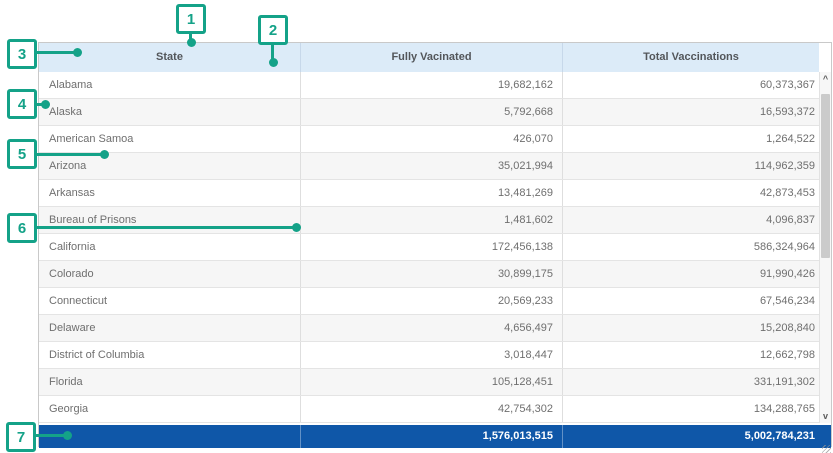 This screenshot has height=453, width=833. Describe the element at coordinates (77, 52) in the screenshot. I see `callout-3-dot` at that location.